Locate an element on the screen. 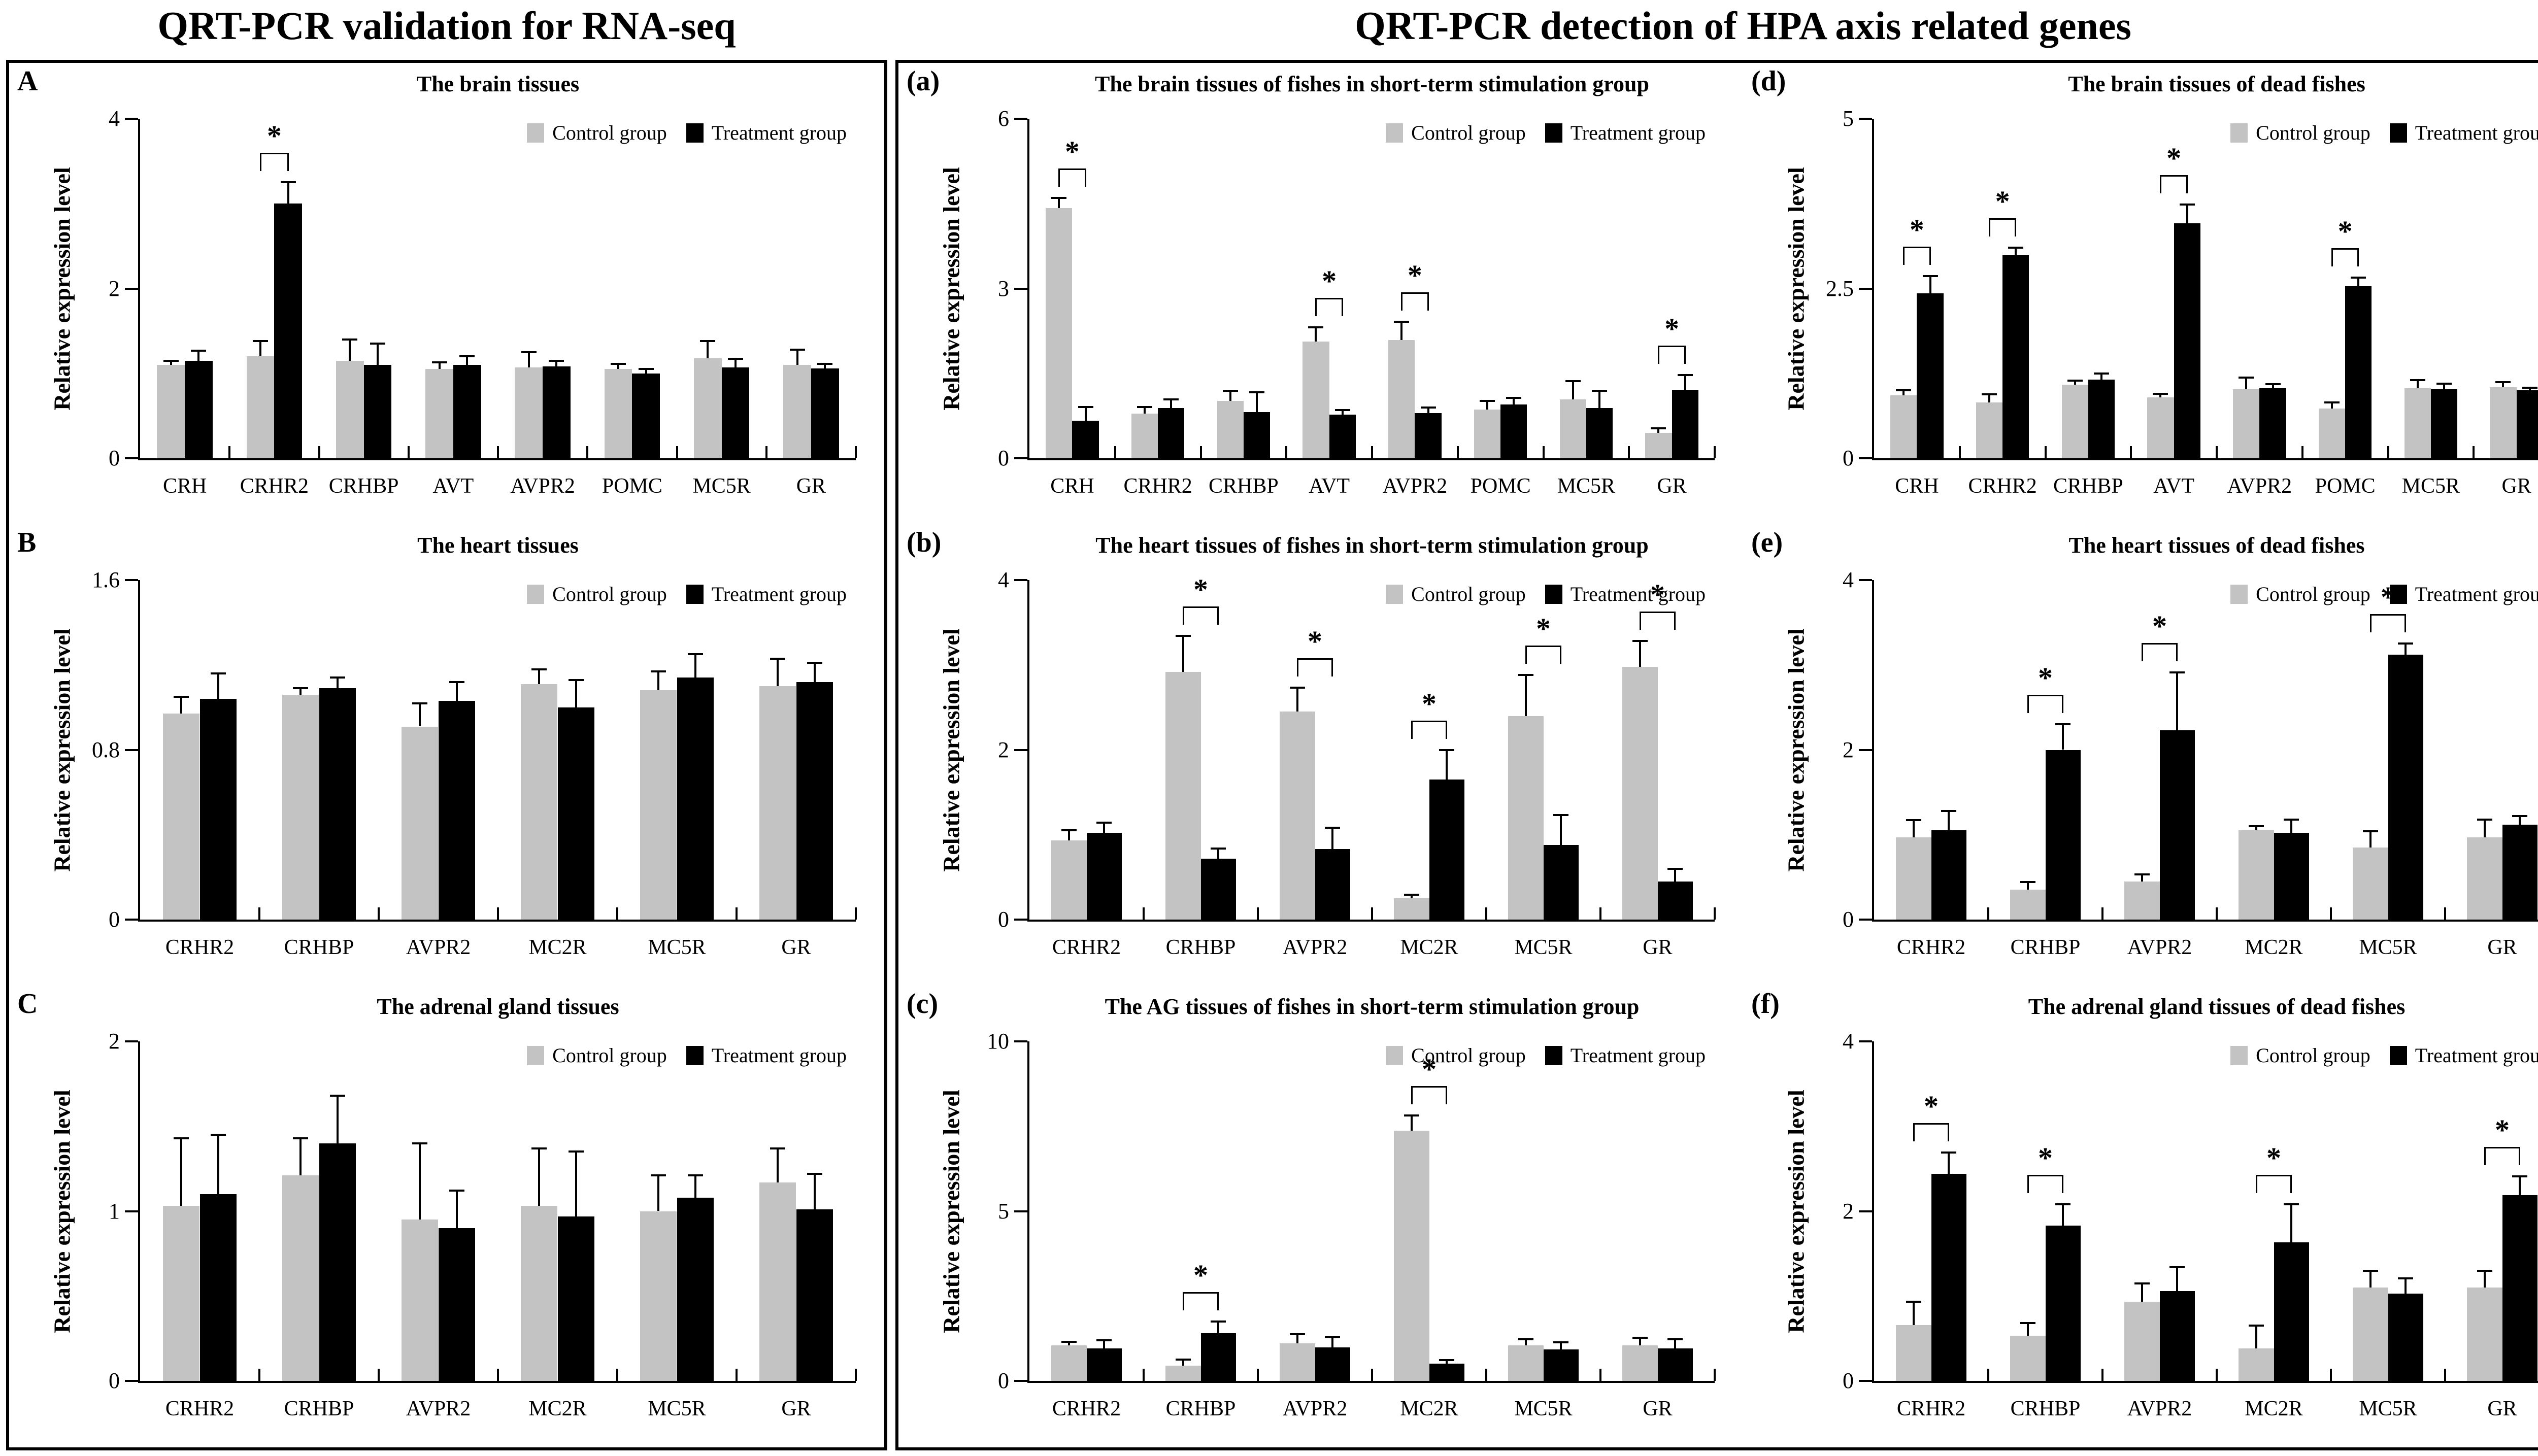 The height and width of the screenshot is (1456, 2538). y-tick-label: 4 is located at coordinates (1849, 1041).